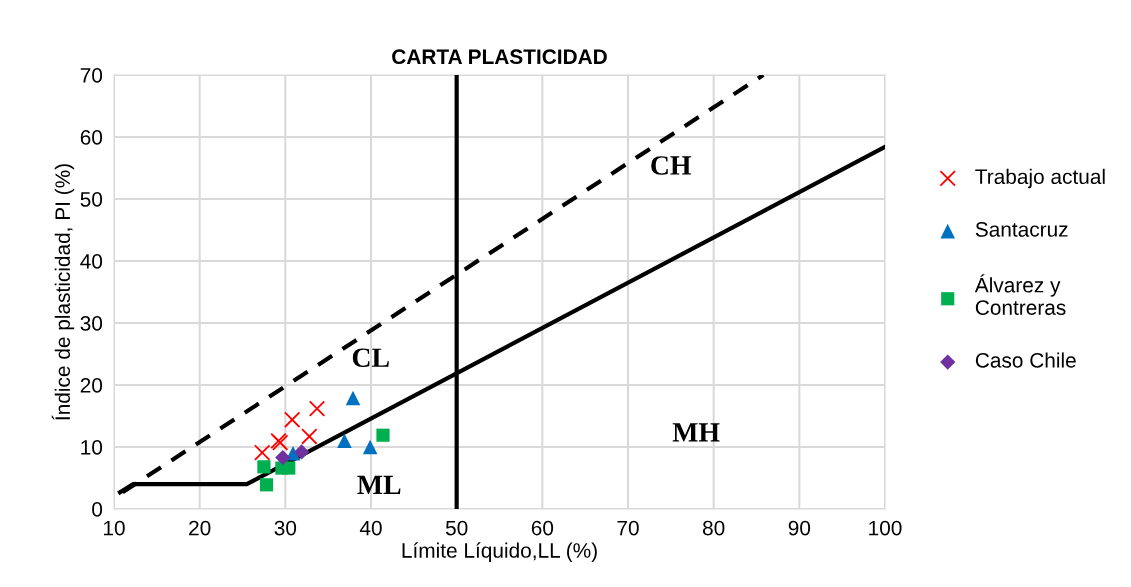 Image resolution: width=1131 pixels, height=587 pixels. What do you see at coordinates (499, 552) in the screenshot?
I see `x-axis-title: Límite Líquido,LL (%)` at bounding box center [499, 552].